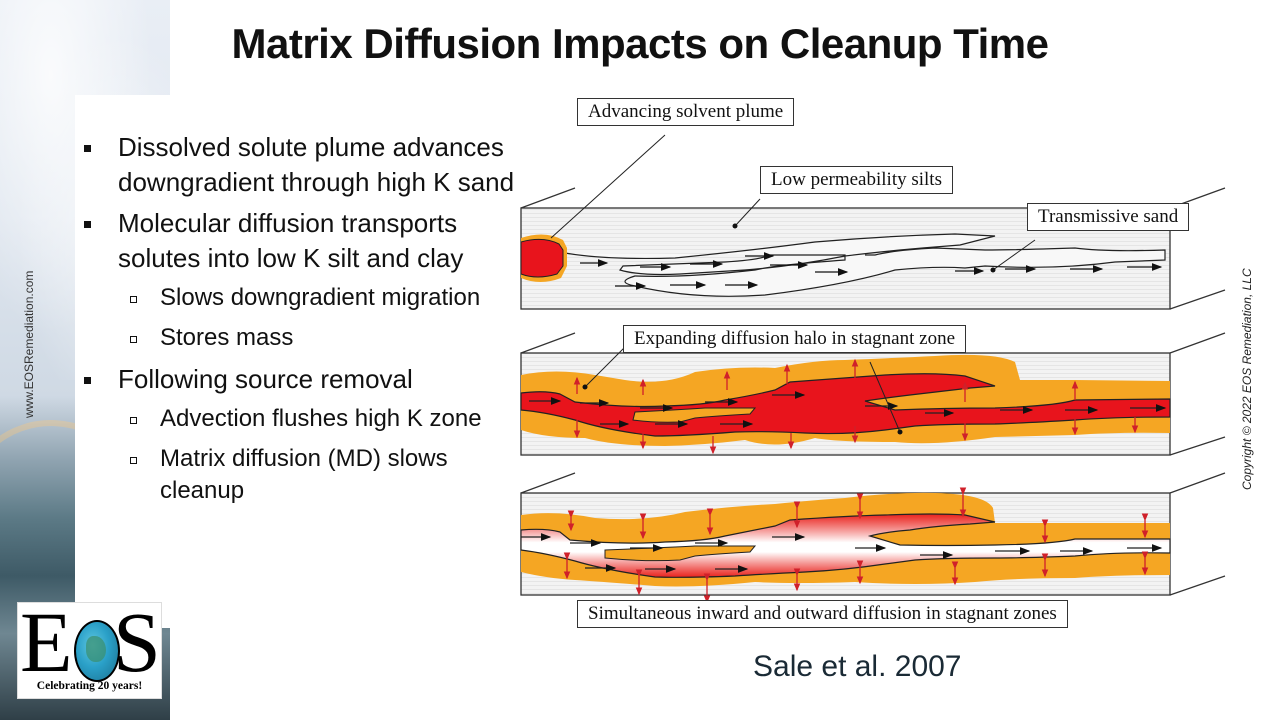 The image size is (1280, 720). What do you see at coordinates (97, 651) in the screenshot?
I see `globe-icon` at bounding box center [97, 651].